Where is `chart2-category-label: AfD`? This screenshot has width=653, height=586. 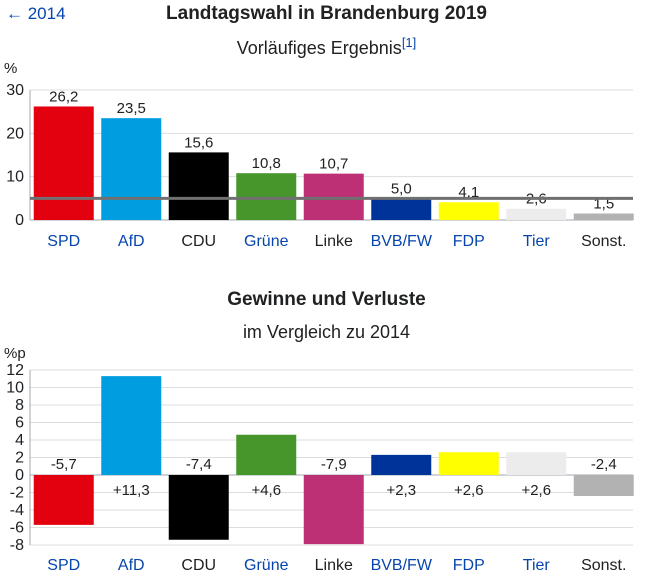 chart2-category-label: AfD is located at coordinates (131, 565).